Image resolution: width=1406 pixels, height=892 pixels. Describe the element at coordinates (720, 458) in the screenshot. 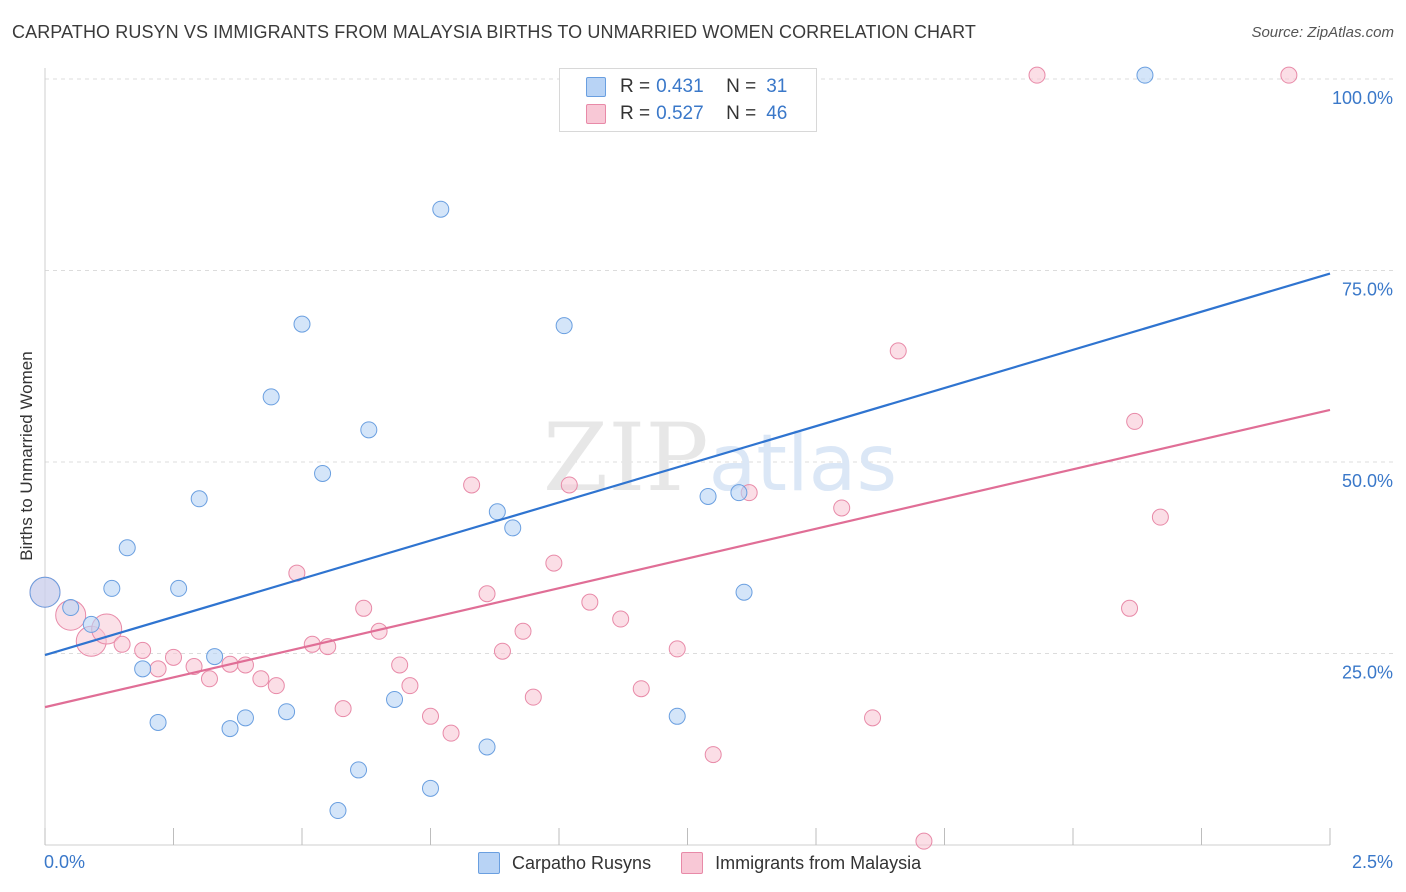

I see `watermark: ZIPatlas` at that location.